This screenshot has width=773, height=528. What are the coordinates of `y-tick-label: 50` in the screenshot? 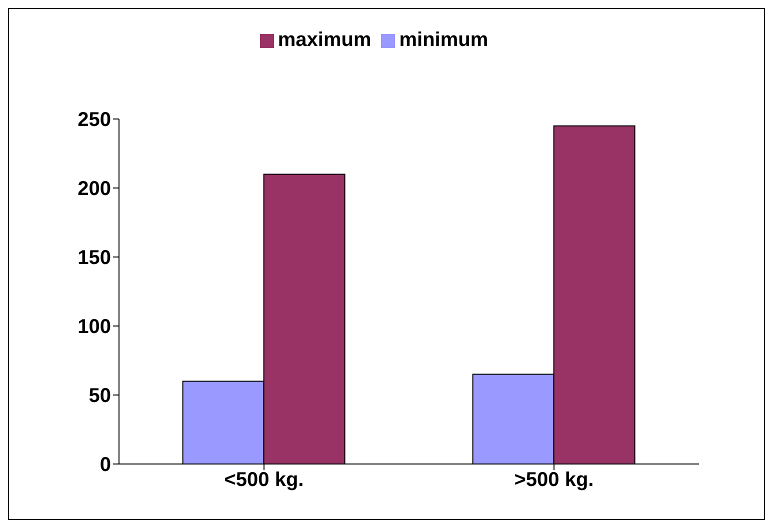 It's located at (99, 396).